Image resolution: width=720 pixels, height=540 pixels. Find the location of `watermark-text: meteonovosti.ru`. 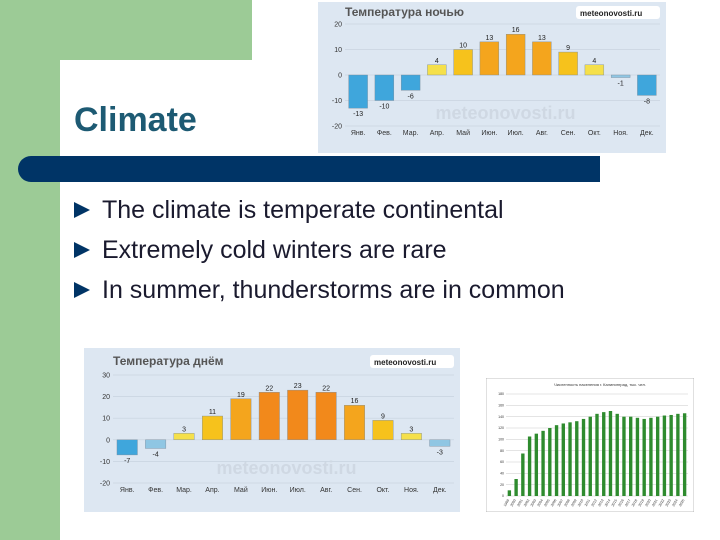

watermark-text: meteonovosti.ru is located at coordinates (505, 113).